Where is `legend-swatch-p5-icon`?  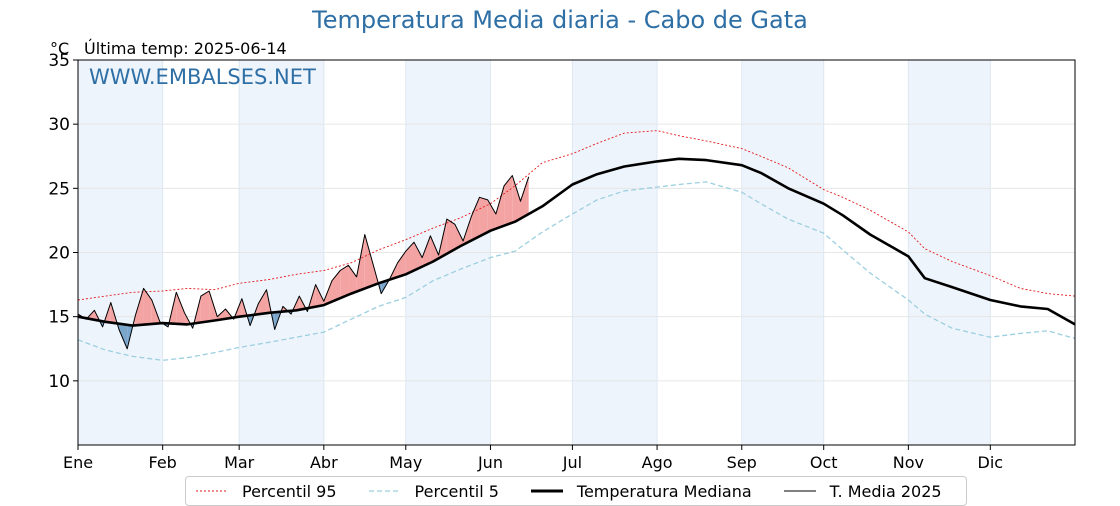
legend-swatch-p5-icon is located at coordinates (385, 491).